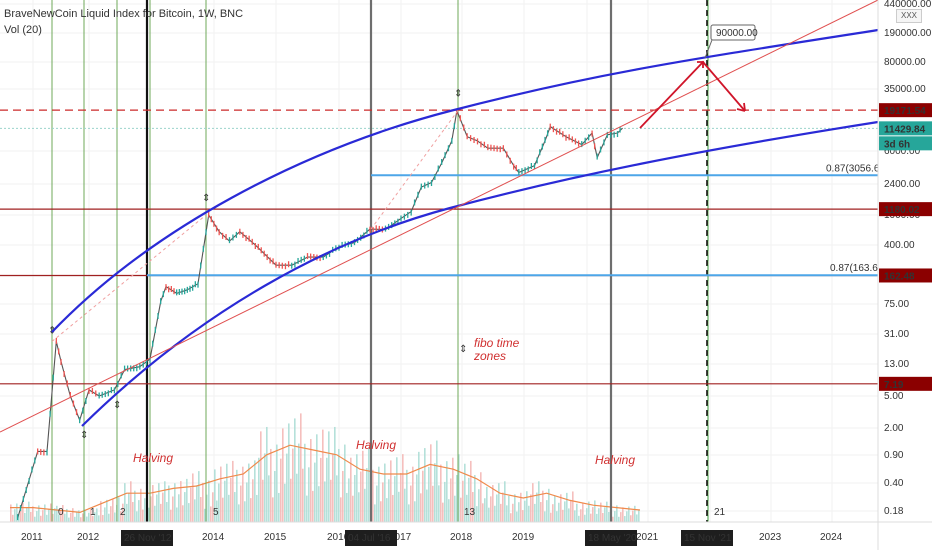 Image resolution: width=932 pixels, height=550 pixels. I want to click on volume-indicator-label: Vol (20), so click(23, 30).